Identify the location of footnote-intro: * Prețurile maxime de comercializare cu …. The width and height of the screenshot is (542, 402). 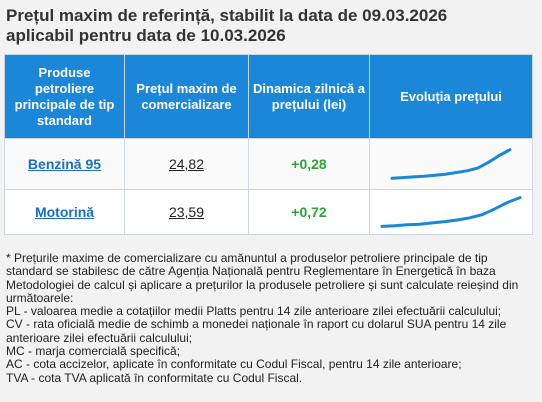
(262, 278).